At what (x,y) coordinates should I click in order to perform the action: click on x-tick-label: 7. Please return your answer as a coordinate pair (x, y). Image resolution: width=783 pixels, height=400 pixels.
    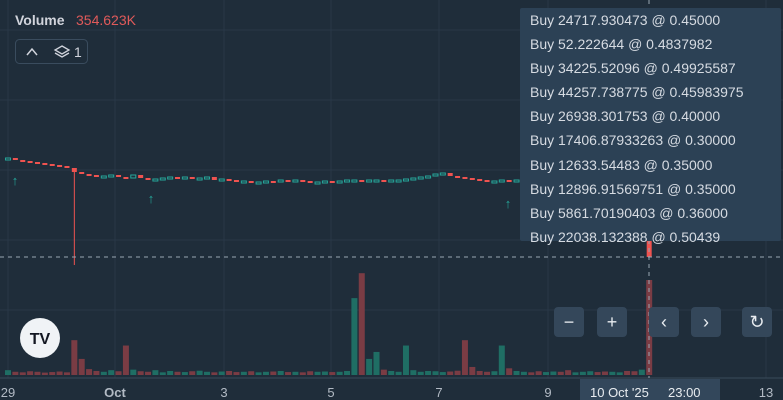
    Looking at the image, I should click on (438, 392).